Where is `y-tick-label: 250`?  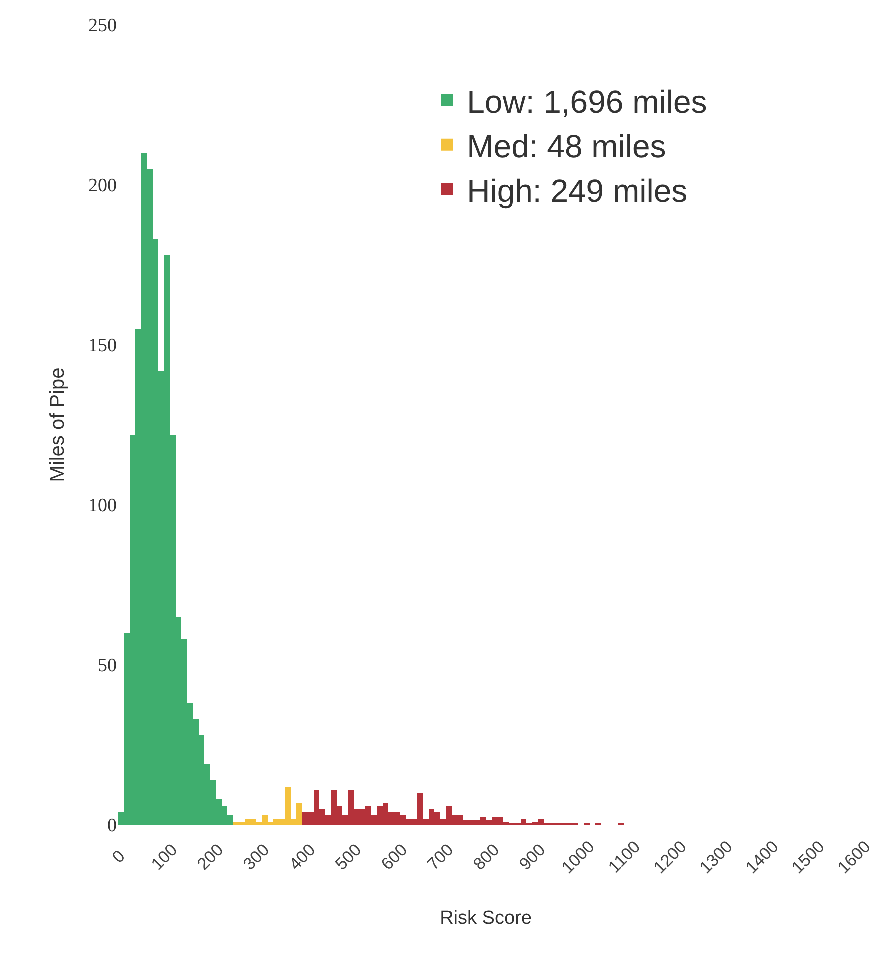
y-tick-label: 250 is located at coordinates (102, 26).